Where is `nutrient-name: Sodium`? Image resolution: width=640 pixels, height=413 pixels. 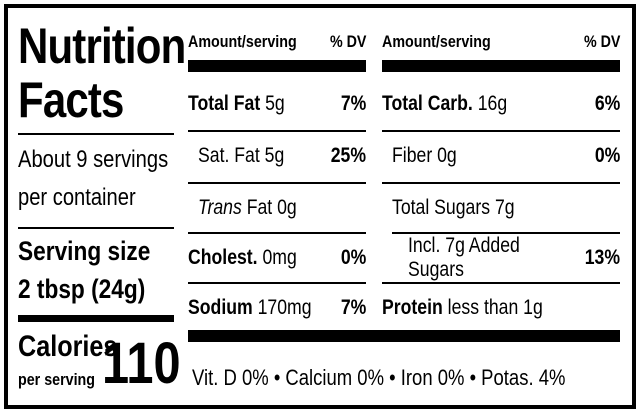
nutrient-name: Sodium is located at coordinates (220, 307).